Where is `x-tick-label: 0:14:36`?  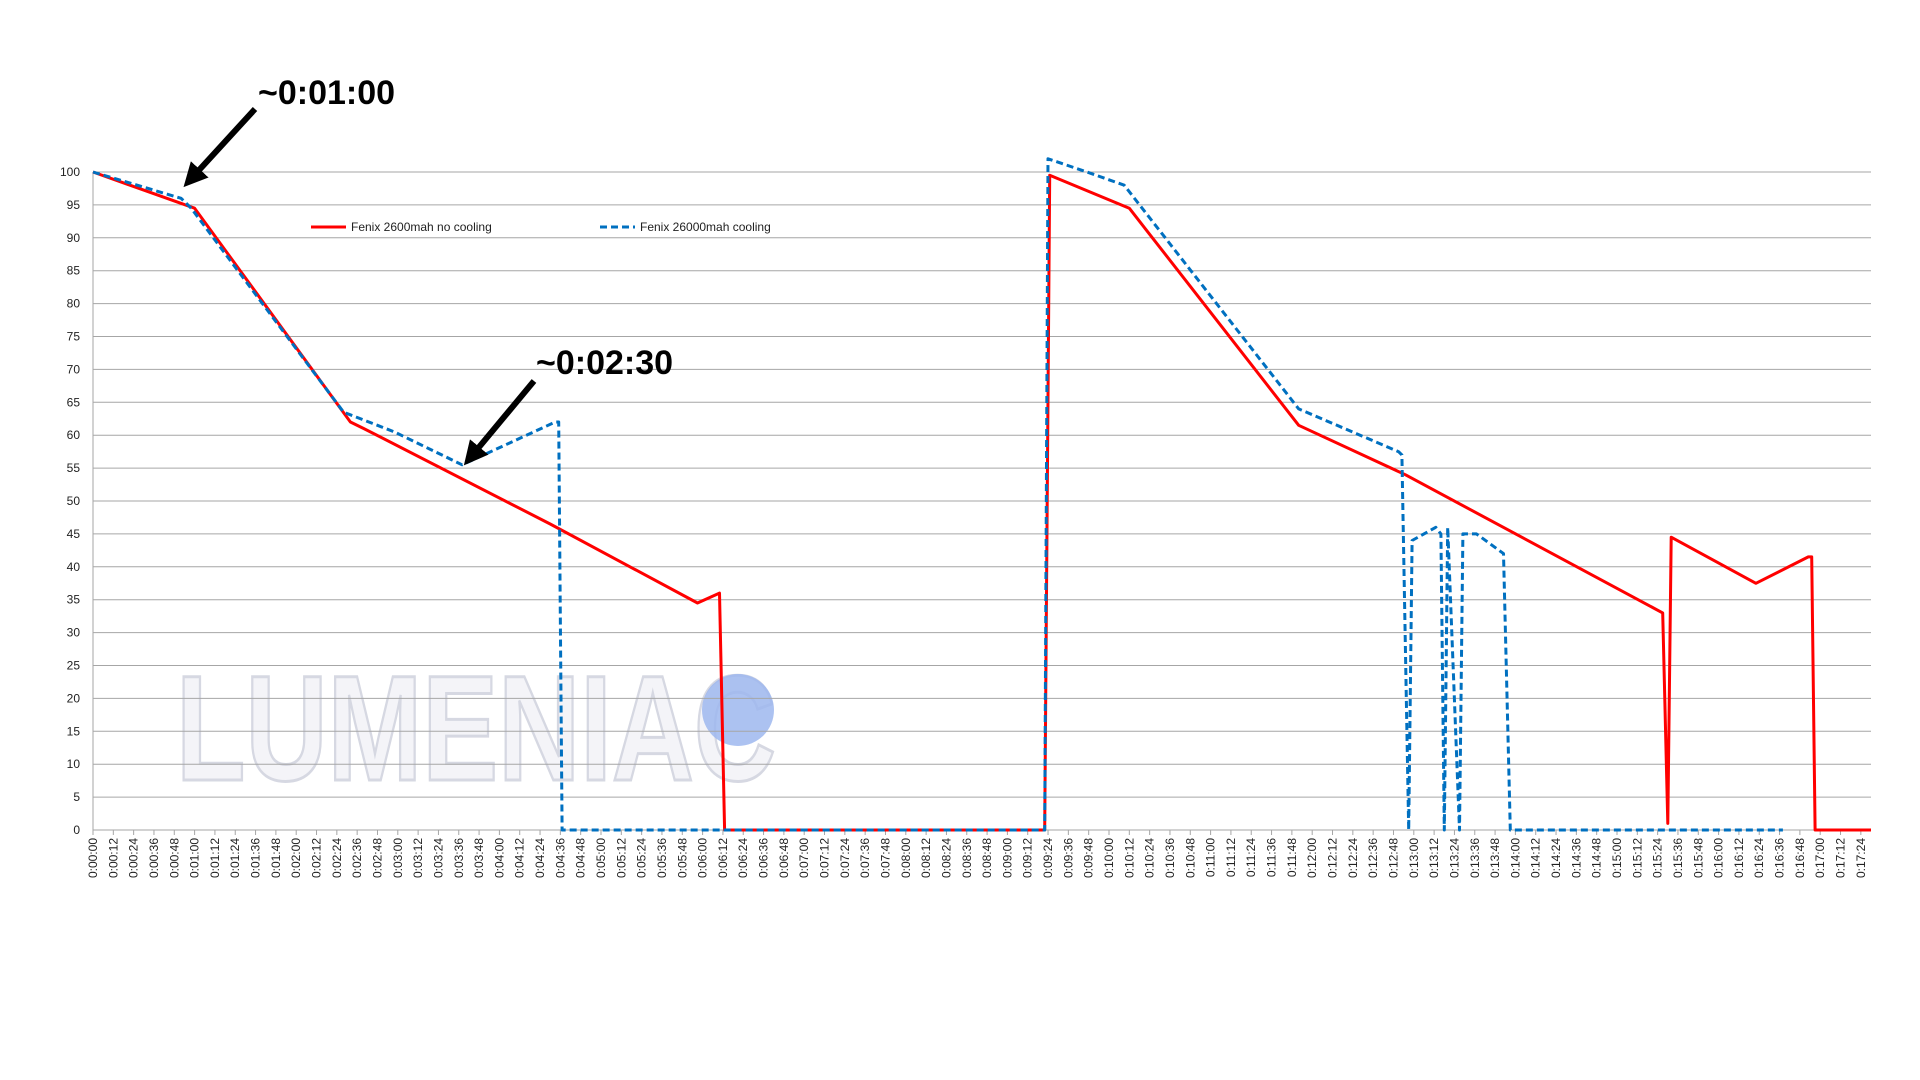
x-tick-label: 0:14:36 is located at coordinates (1576, 858).